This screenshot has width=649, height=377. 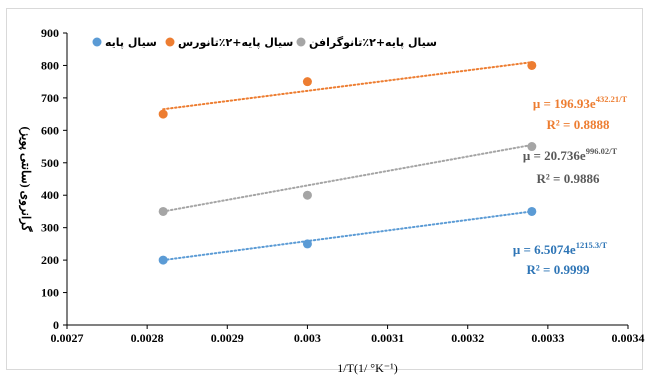 I want to click on x-tick-label: 0.0028, so click(x=147, y=338).